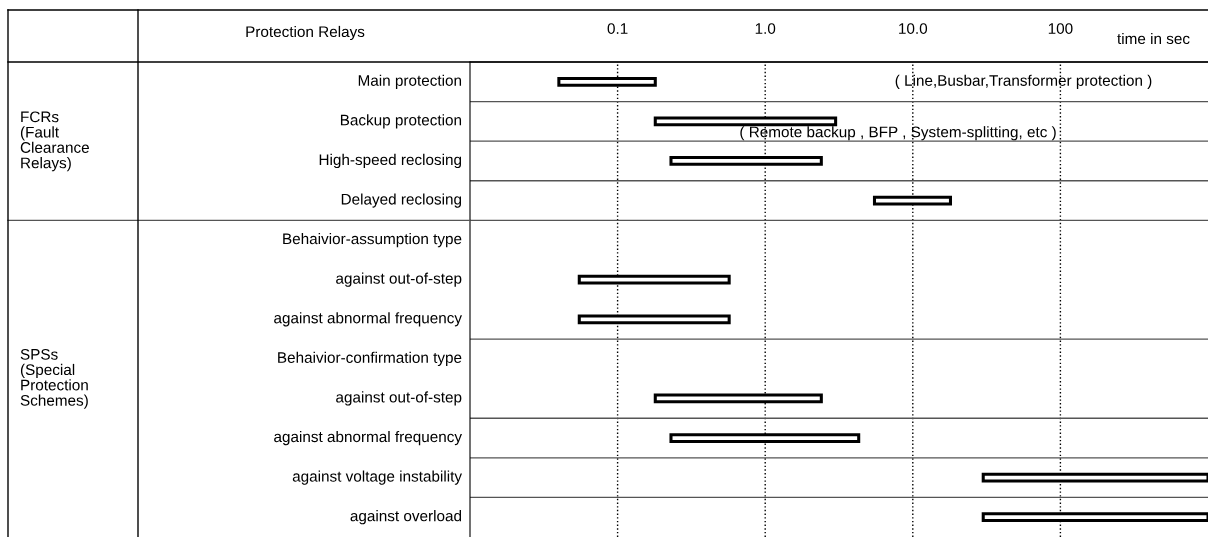 The image size is (1208, 537). I want to click on annotation: ( Line,Busbar,Transformer protection ), so click(1023, 81).